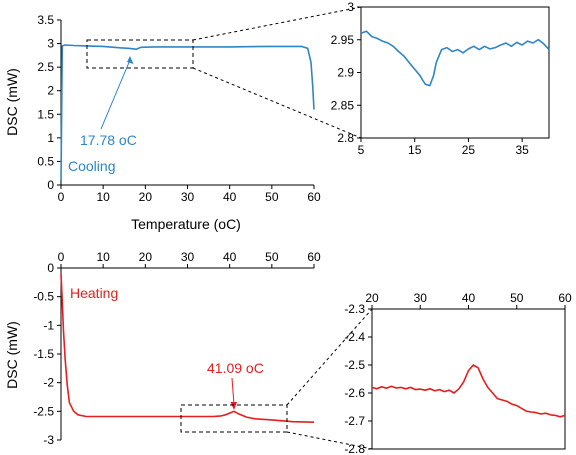 Image resolution: width=576 pixels, height=455 pixels. What do you see at coordinates (50, 268) in the screenshot?
I see `heating-y-tick-label: 0` at bounding box center [50, 268].